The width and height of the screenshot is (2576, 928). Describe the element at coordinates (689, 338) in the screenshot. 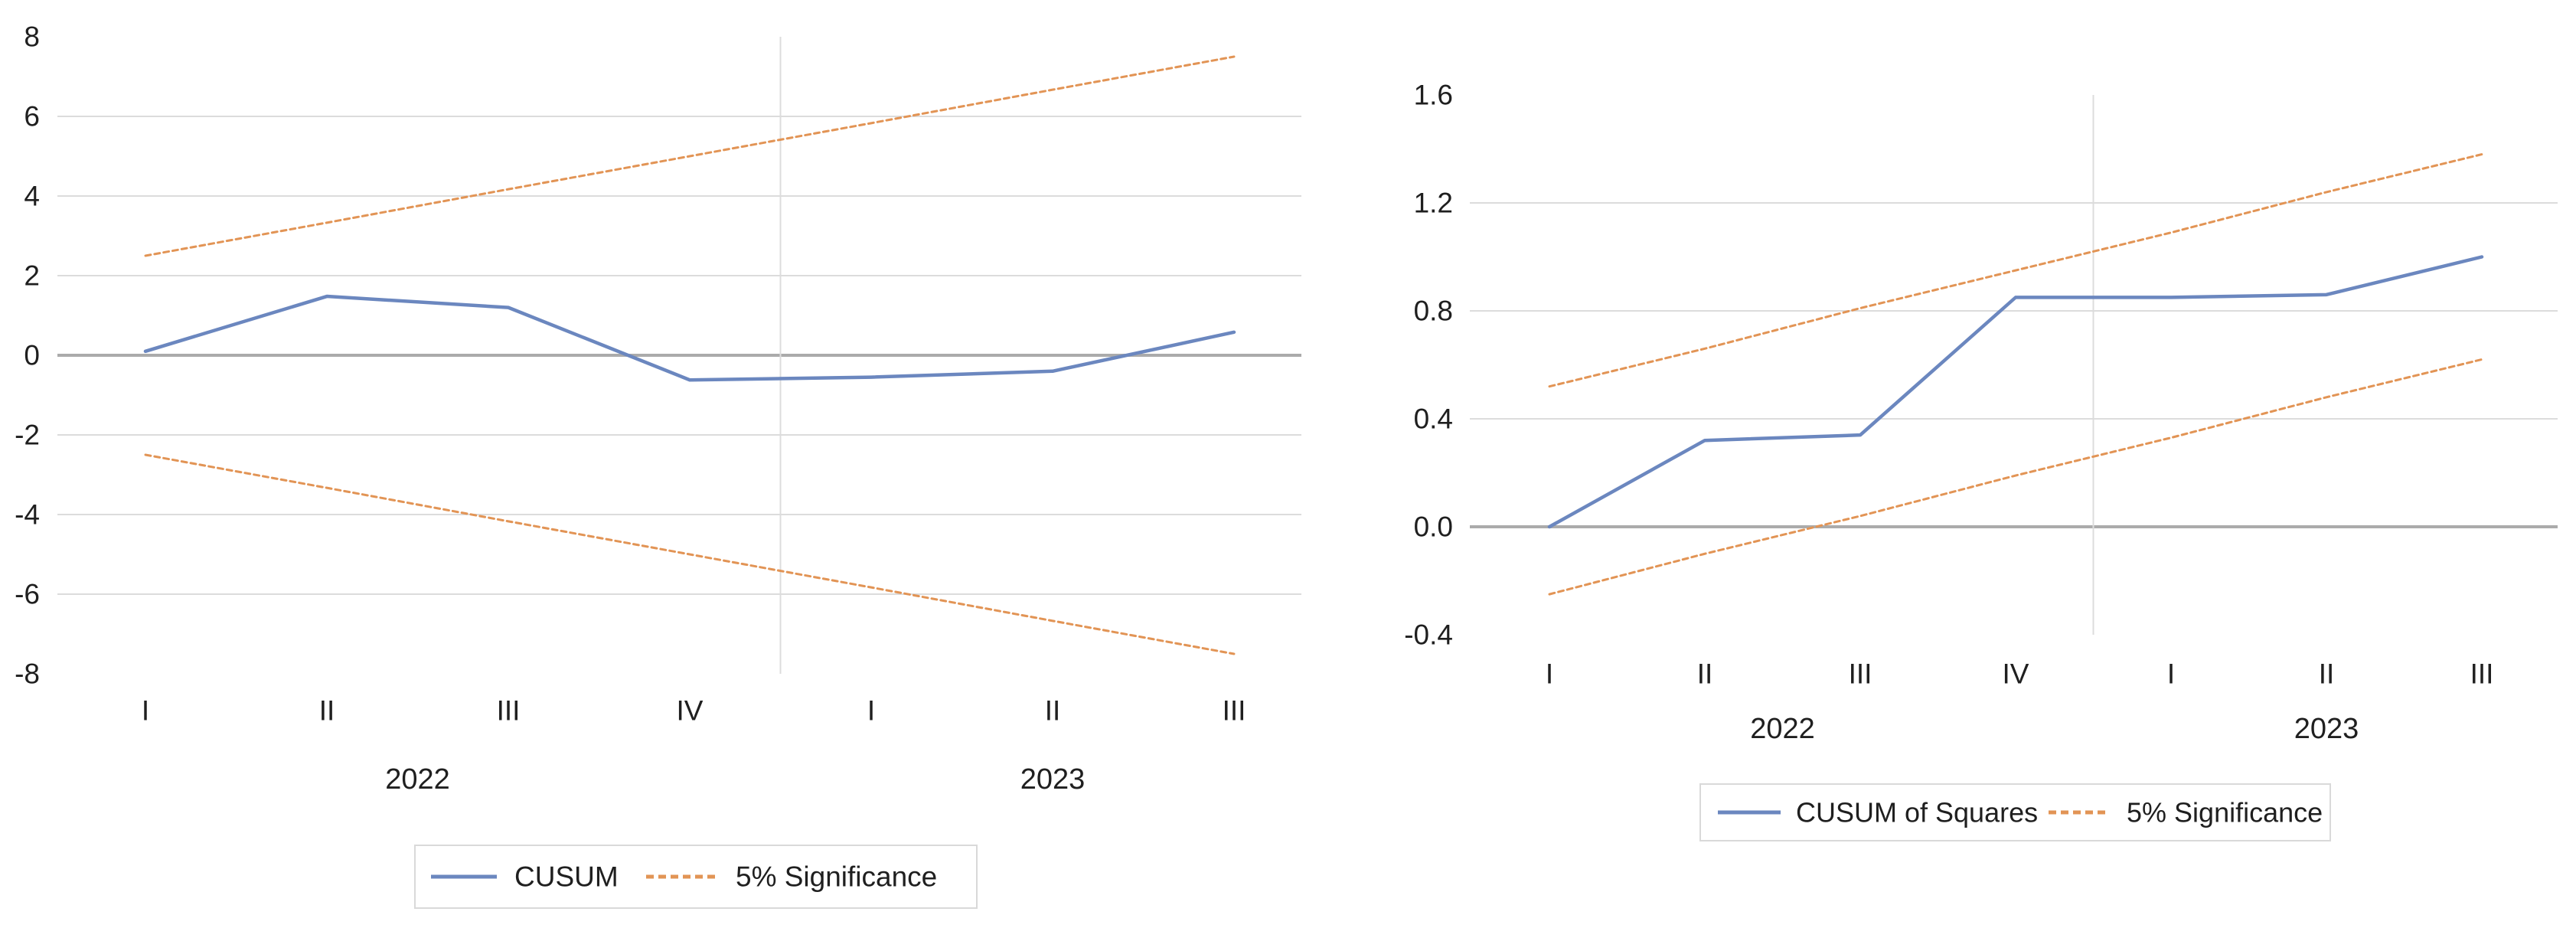

I see `cusum-line` at that location.